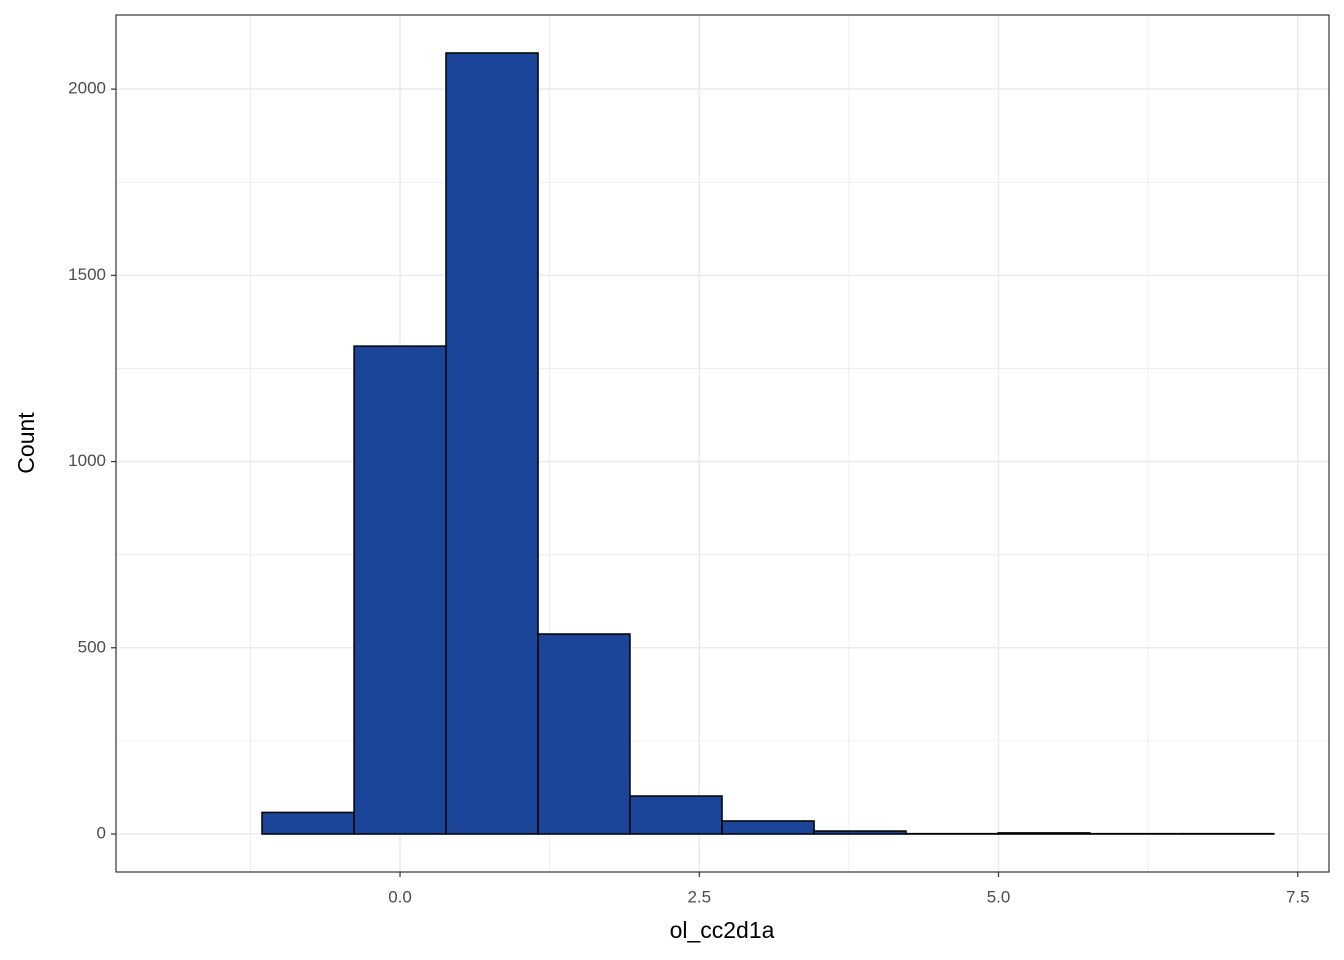 The image size is (1344, 960). Describe the element at coordinates (87, 88) in the screenshot. I see `y-tick-label: 2000` at that location.